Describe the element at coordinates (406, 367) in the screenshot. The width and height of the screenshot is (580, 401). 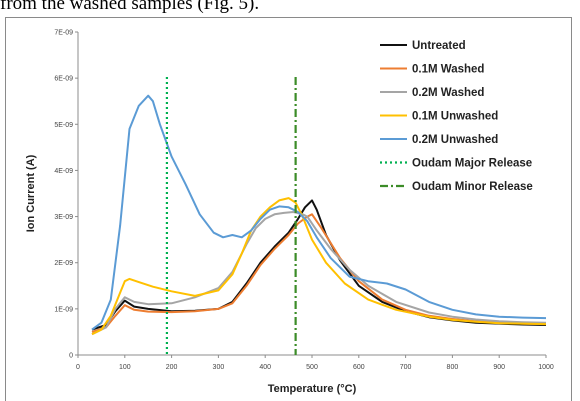
I see `x-tick-label: 700` at that location.